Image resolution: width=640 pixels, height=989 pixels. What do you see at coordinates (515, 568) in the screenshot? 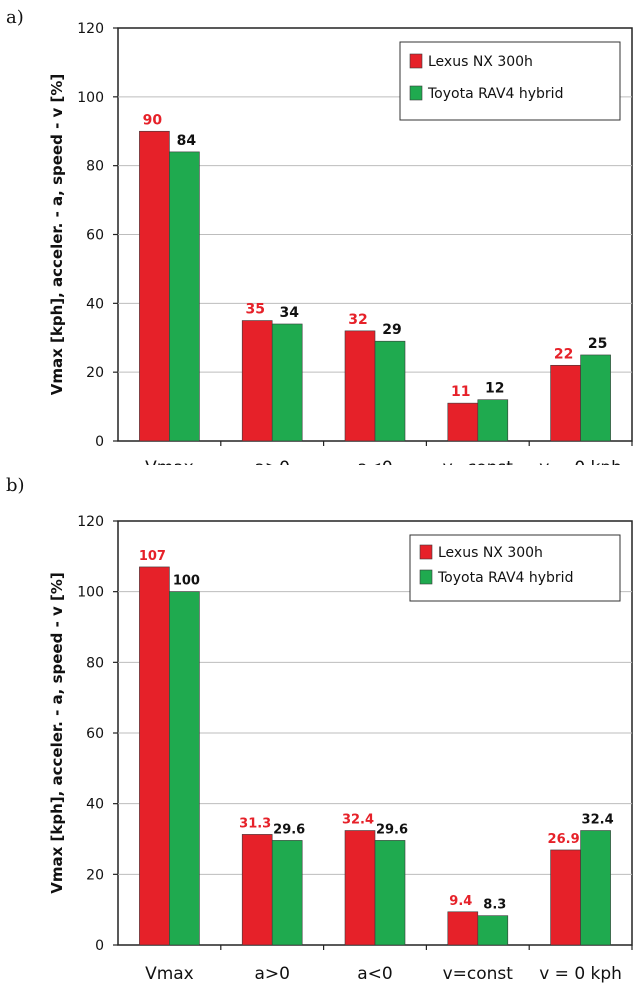
I see `b-legend` at bounding box center [515, 568].